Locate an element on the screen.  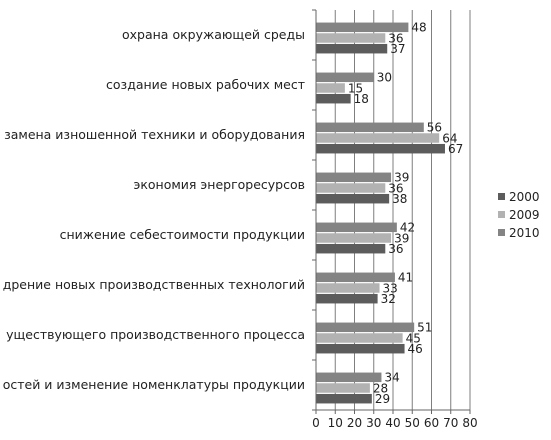
value-label-2010-3: 39 is located at coordinates (401, 178).